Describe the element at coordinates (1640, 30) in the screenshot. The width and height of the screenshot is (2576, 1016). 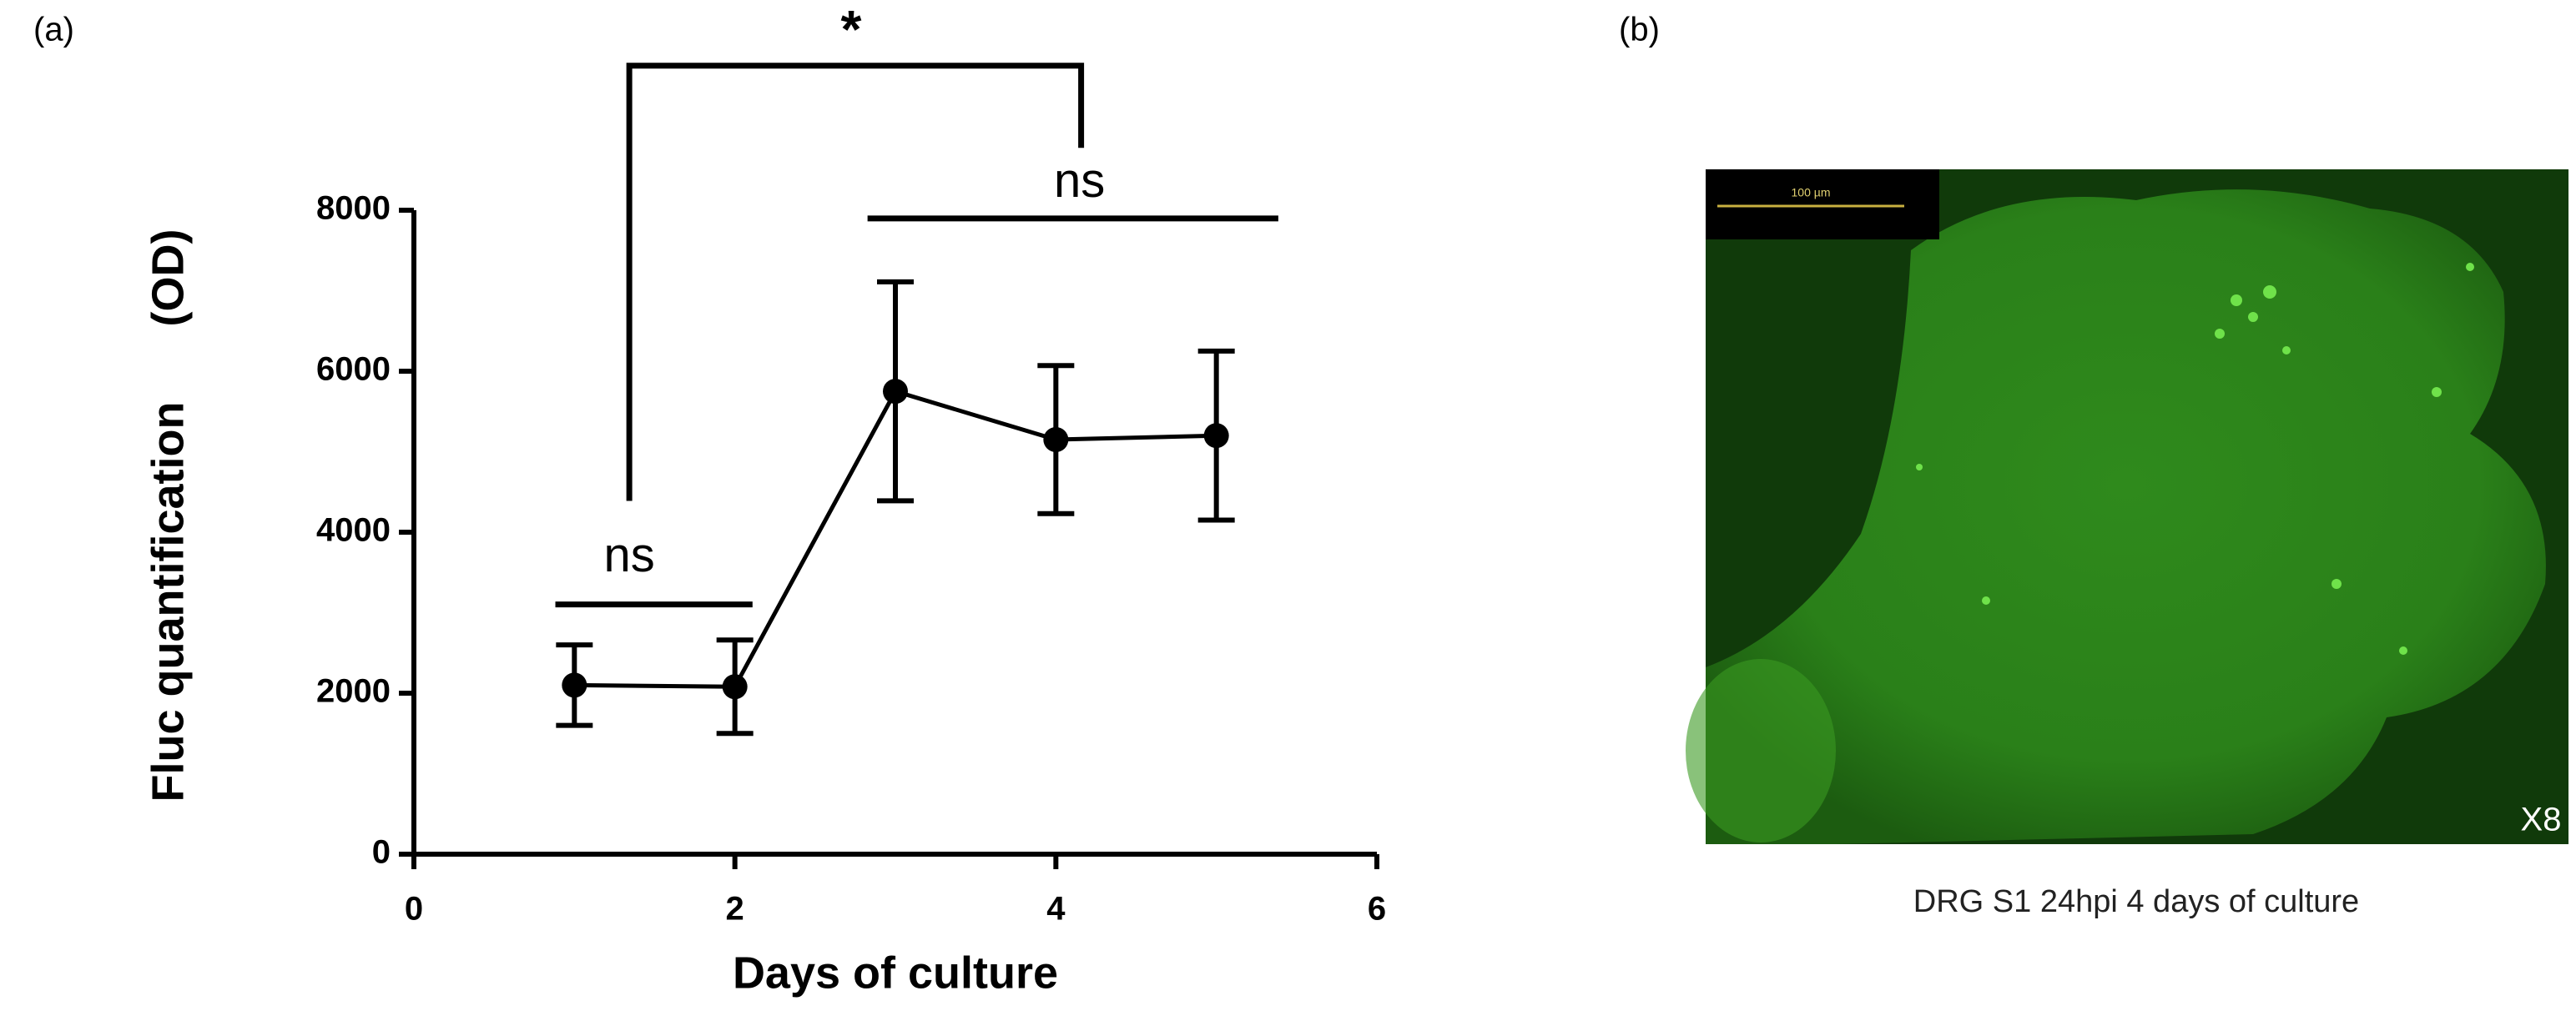
I see `panel-label: (b)` at that location.